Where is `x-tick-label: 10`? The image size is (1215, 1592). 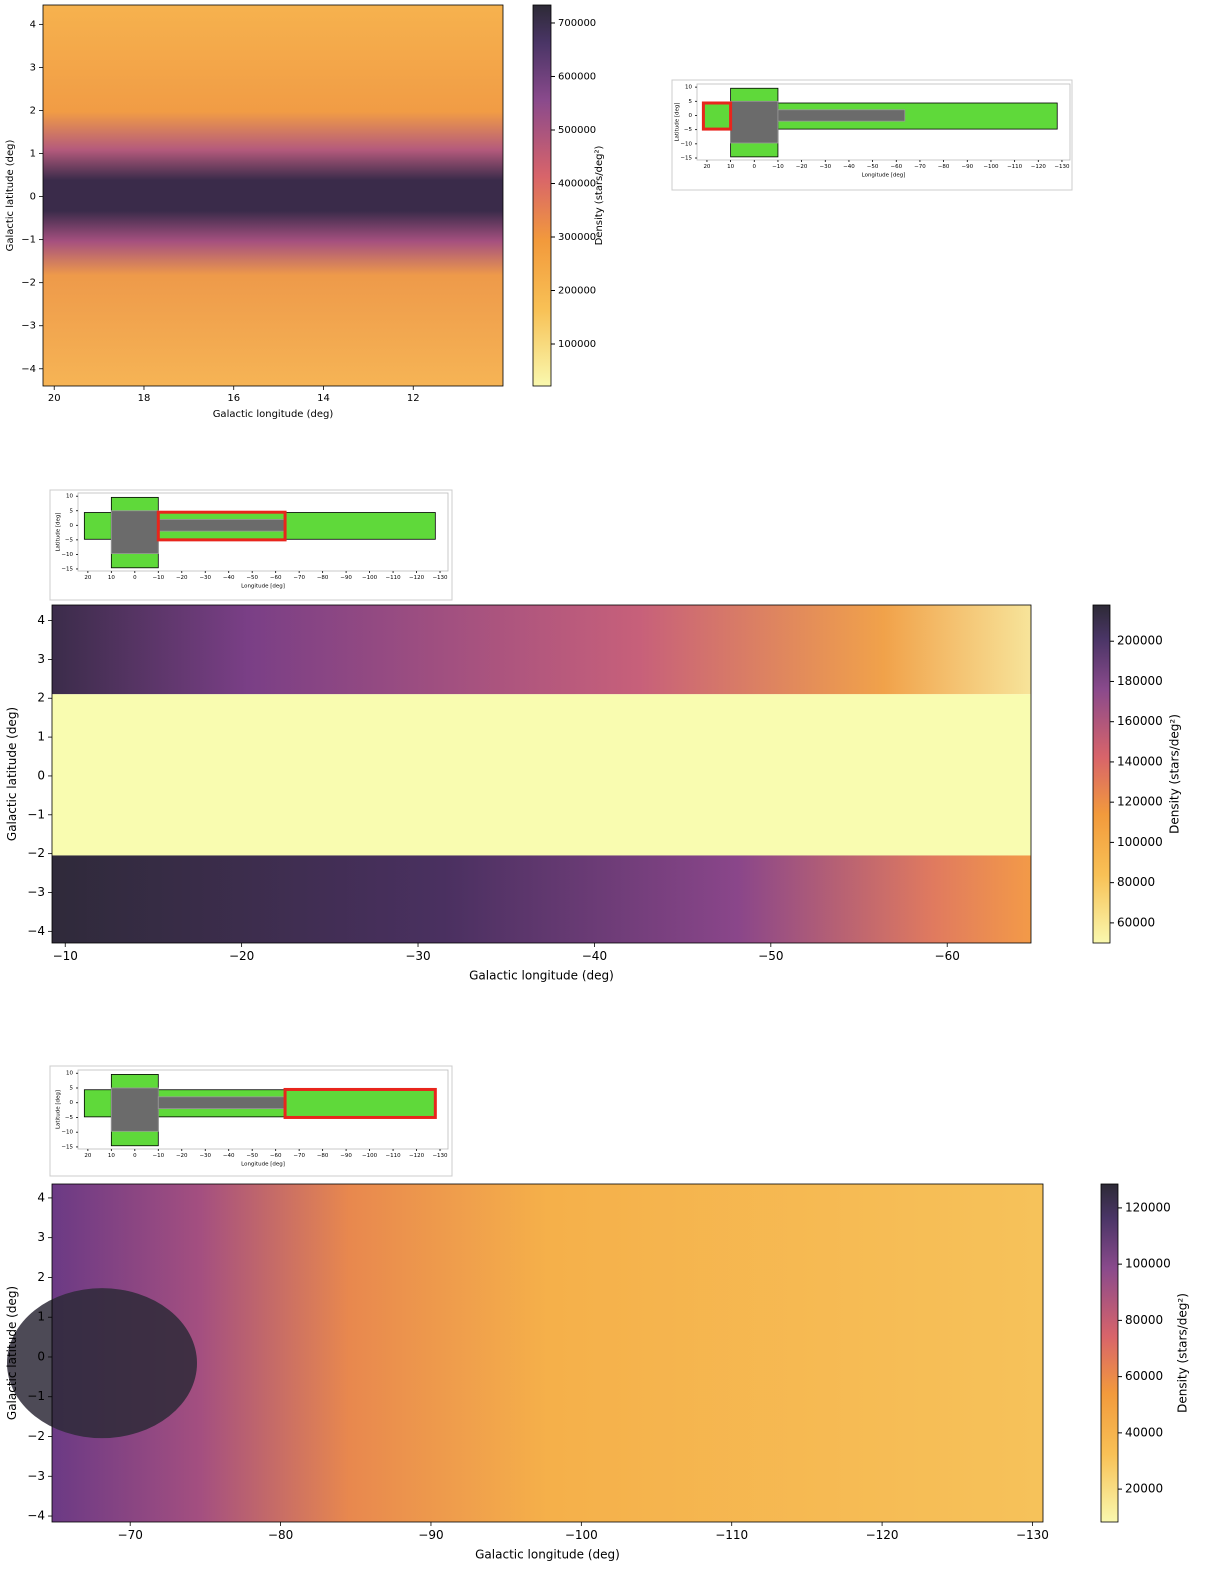 x-tick-label: 10 is located at coordinates (111, 1156).